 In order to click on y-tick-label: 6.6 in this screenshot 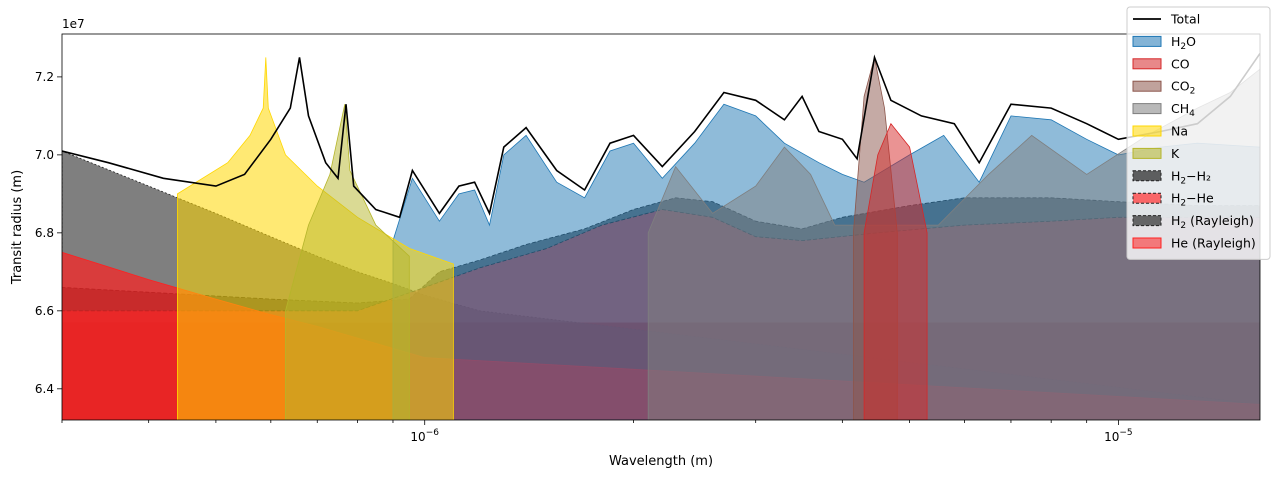, I will do `click(44, 311)`.